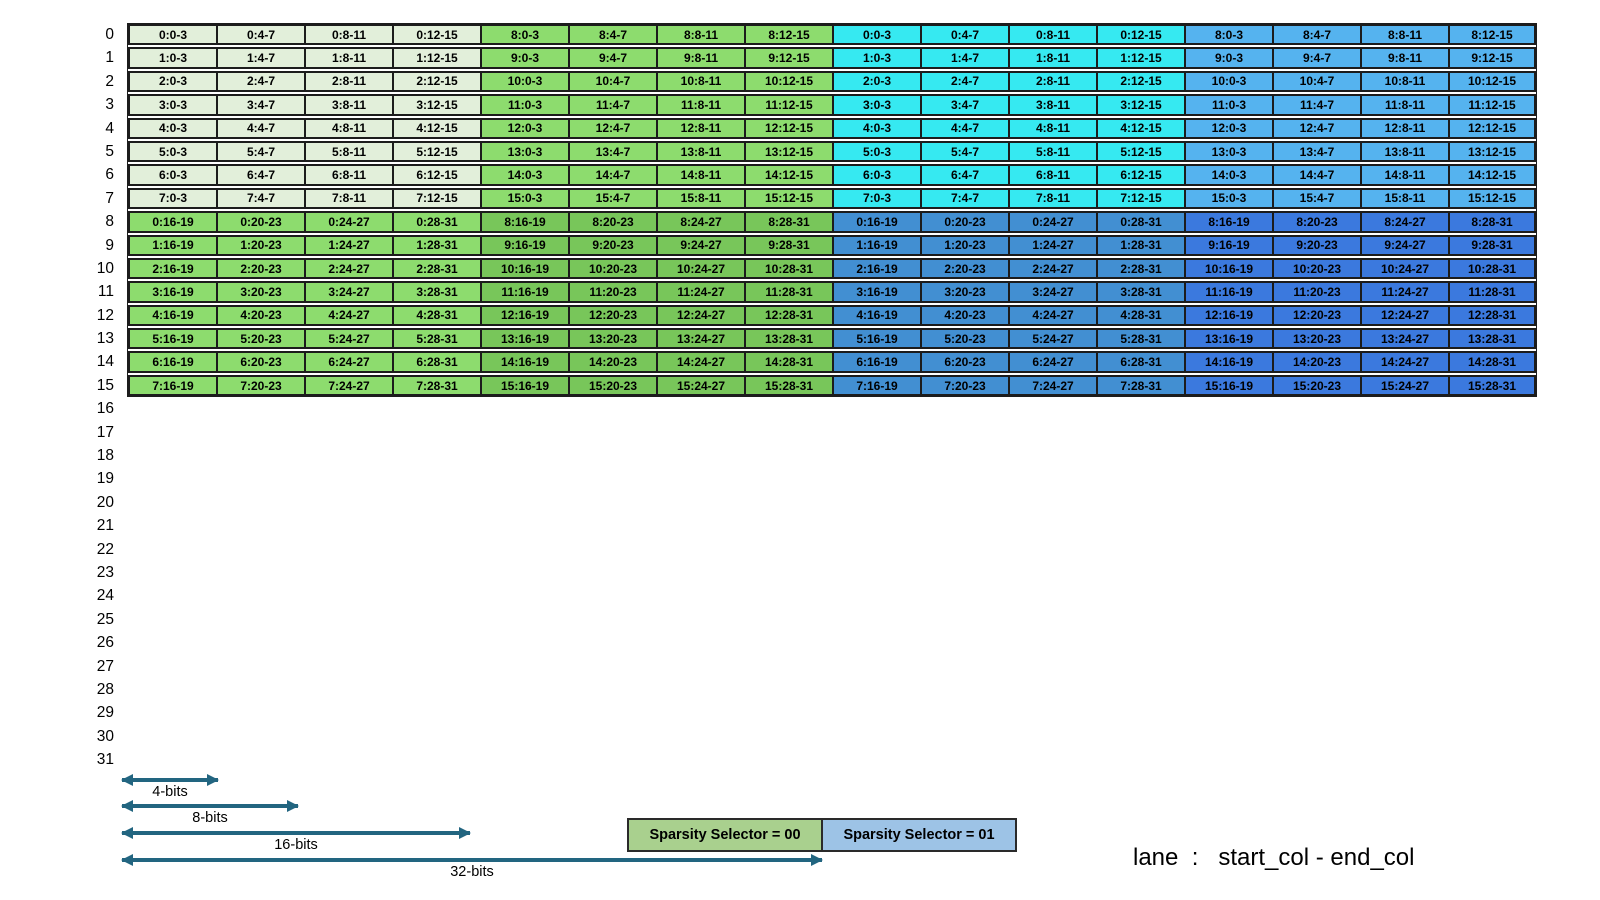 The width and height of the screenshot is (1600, 900). Describe the element at coordinates (348, 292) in the screenshot. I see `lane-cell: 3:24-27` at that location.